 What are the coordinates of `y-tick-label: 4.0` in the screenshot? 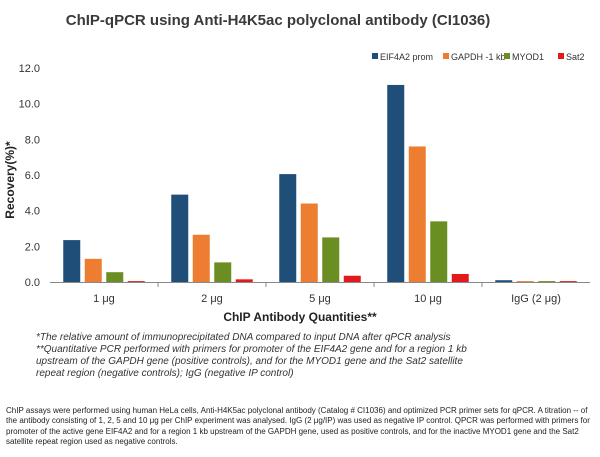 It's located at (32, 212).